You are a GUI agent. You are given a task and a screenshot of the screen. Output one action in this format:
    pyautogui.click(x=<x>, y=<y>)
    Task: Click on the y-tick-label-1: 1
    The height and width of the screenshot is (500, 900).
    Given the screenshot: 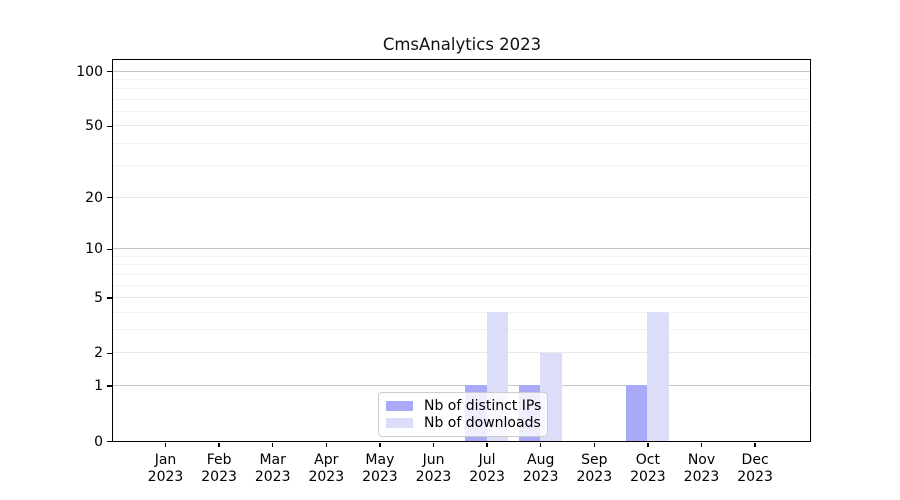 What is the action you would take?
    pyautogui.click(x=98, y=385)
    